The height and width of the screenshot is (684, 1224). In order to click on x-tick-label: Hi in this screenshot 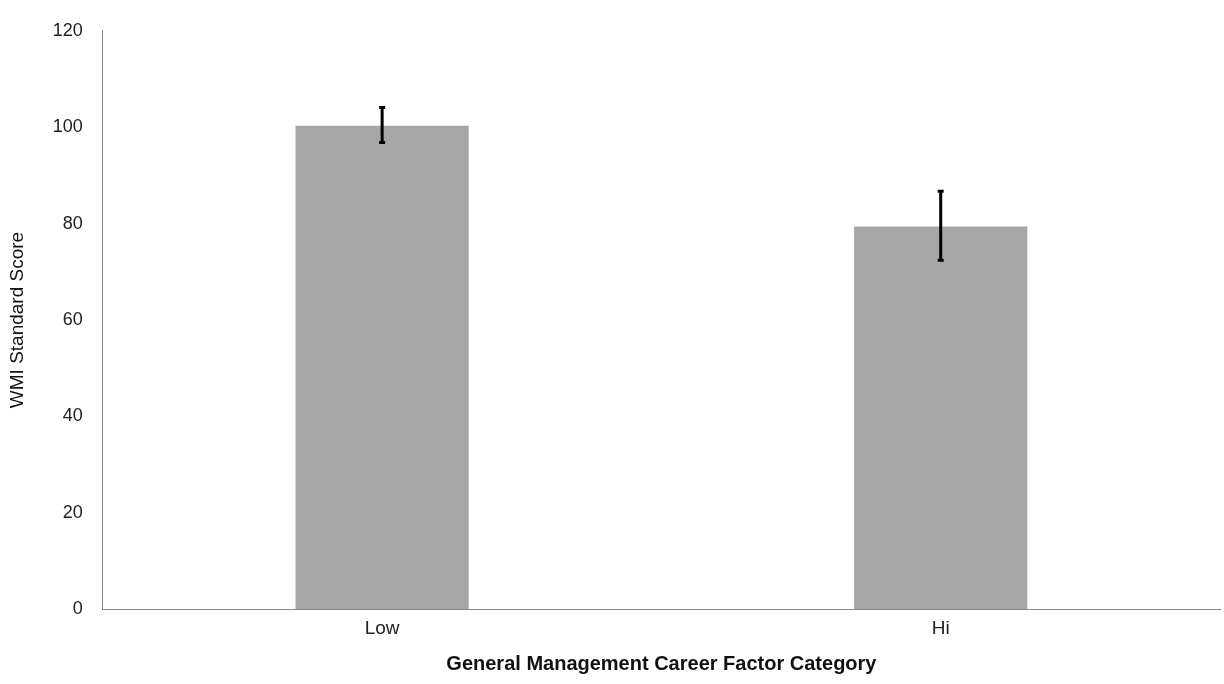, I will do `click(940, 627)`.